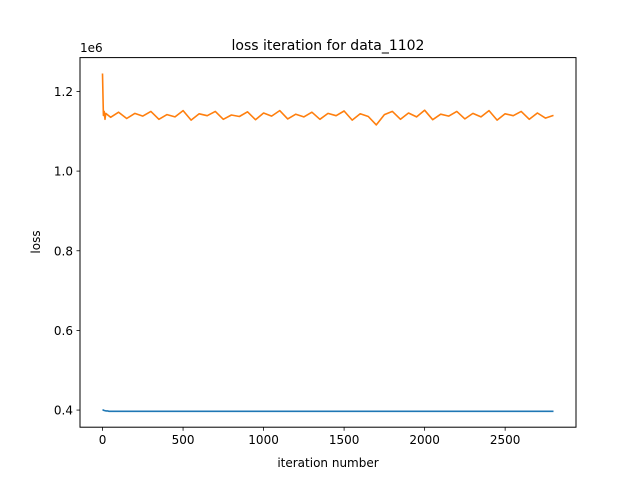 The height and width of the screenshot is (480, 640). What do you see at coordinates (344, 440) in the screenshot?
I see `x-tick-label: 1500` at bounding box center [344, 440].